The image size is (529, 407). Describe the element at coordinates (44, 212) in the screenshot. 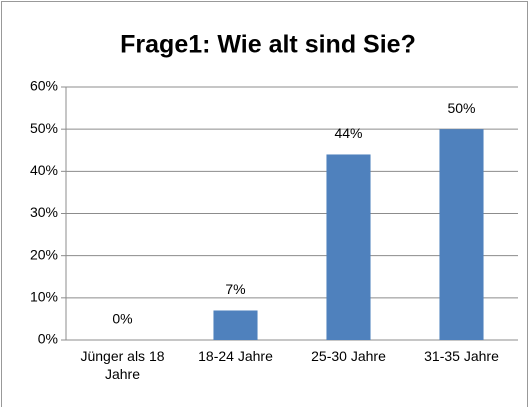

I see `y-tick-label: 30%` at that location.